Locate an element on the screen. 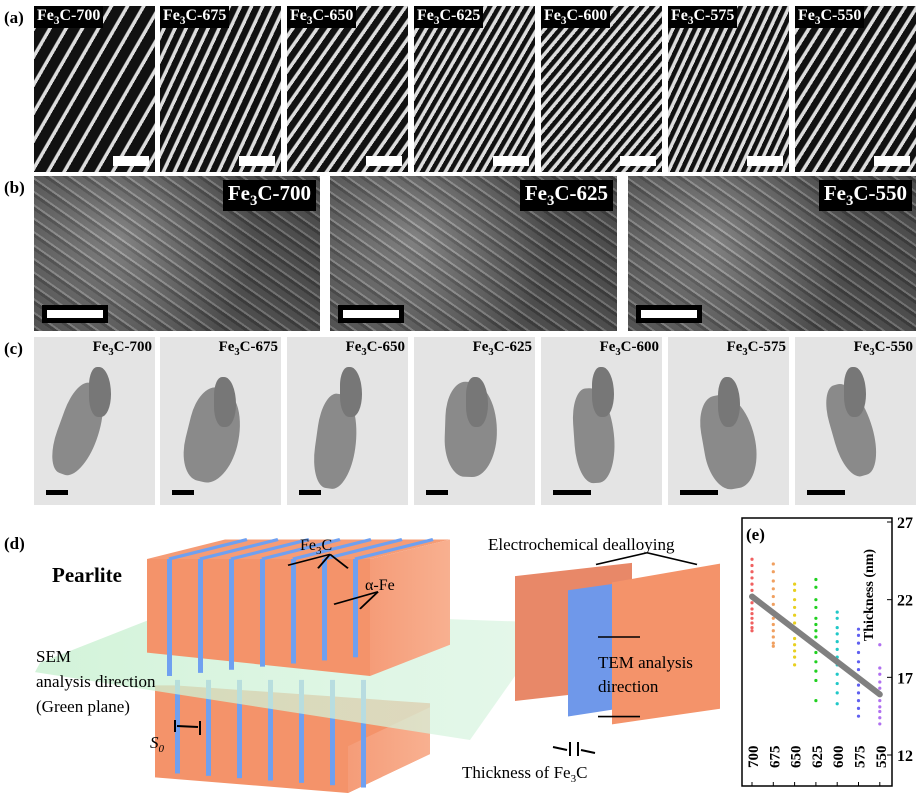 The image size is (922, 796). x-tick-label: 625 is located at coordinates (818, 757).